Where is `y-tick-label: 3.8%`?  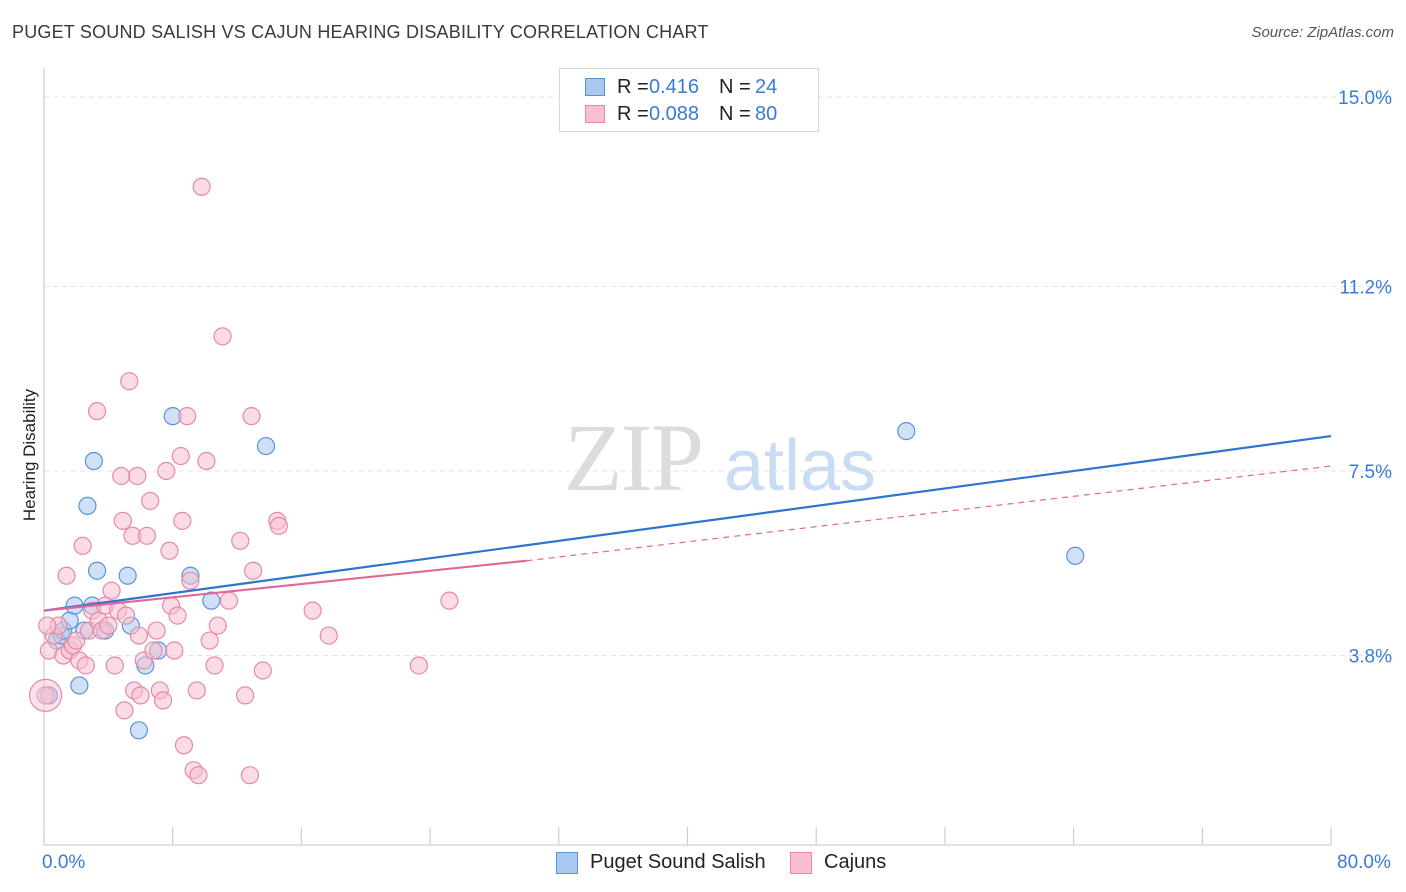
y-tick-label: 3.8% is located at coordinates (1370, 657).